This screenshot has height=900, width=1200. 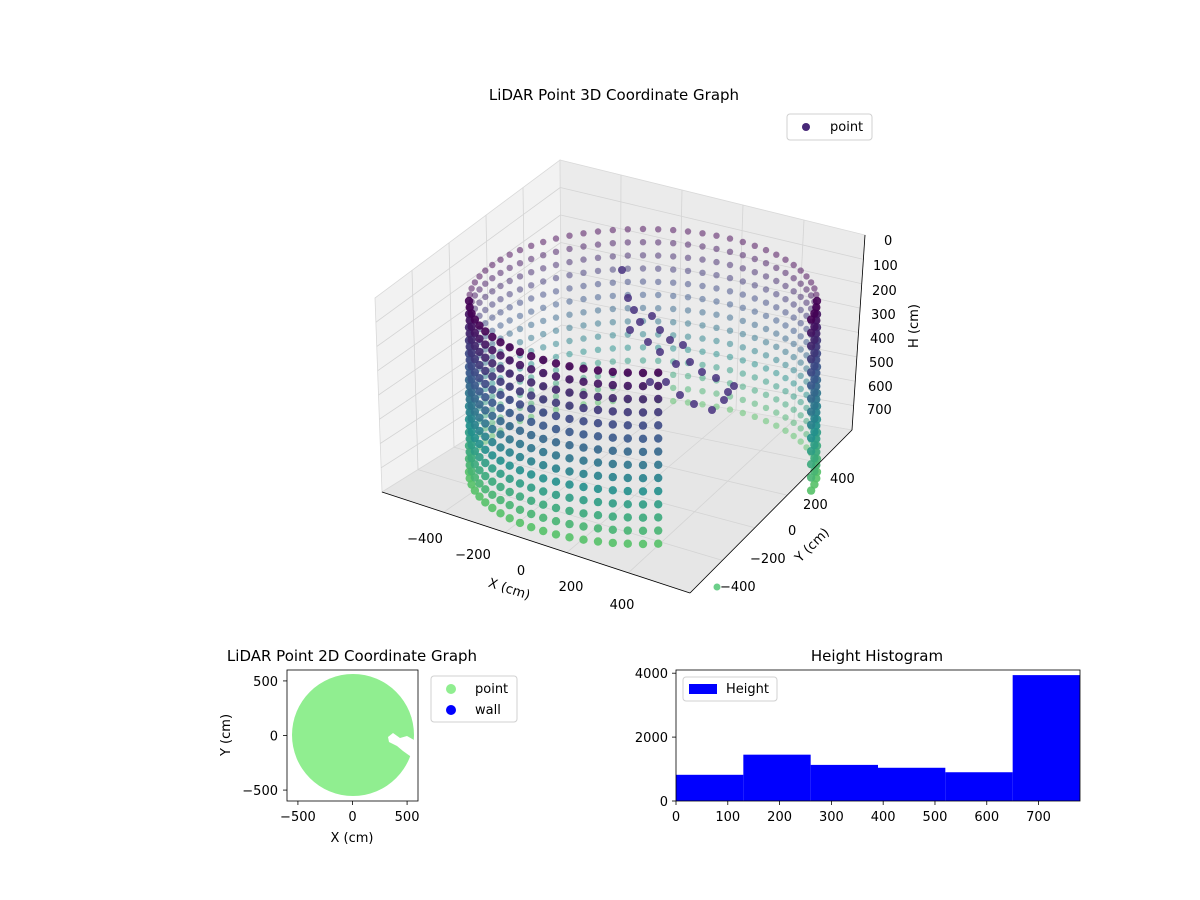 What do you see at coordinates (812, 545) in the screenshot?
I see `y-axis-label: Y (cm)` at bounding box center [812, 545].